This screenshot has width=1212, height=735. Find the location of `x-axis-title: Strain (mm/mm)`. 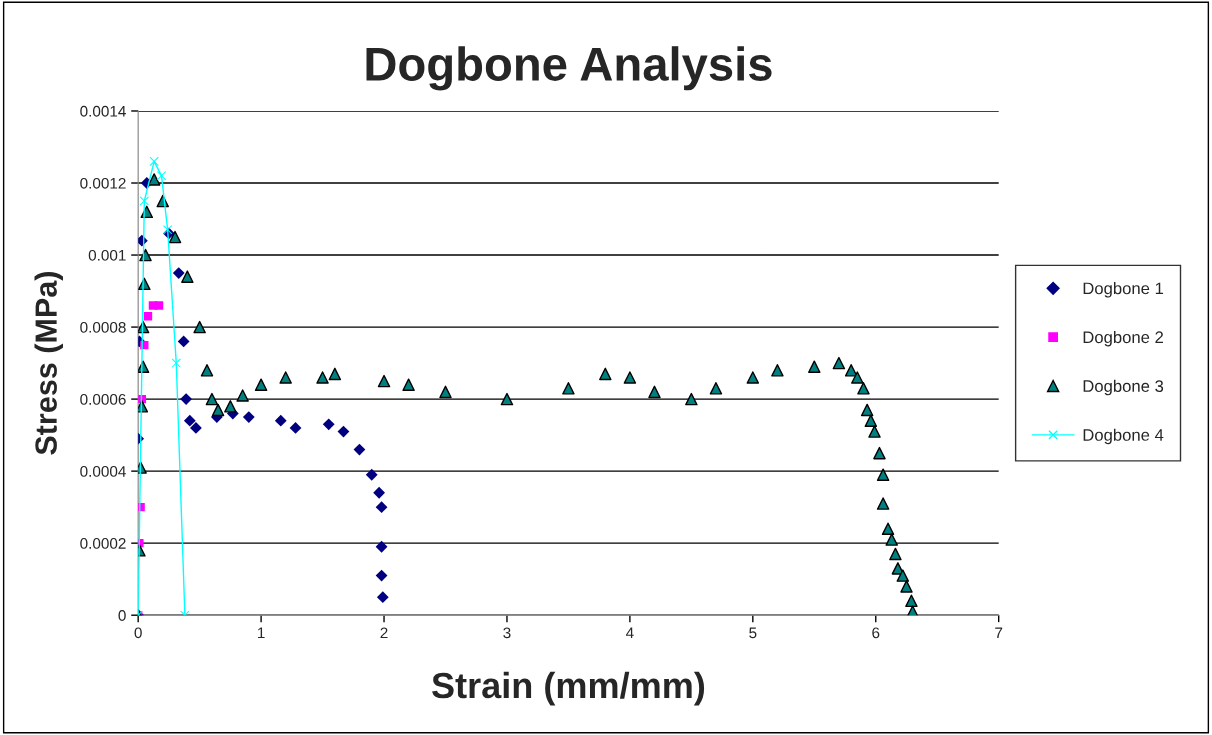

x-axis-title: Strain (mm/mm) is located at coordinates (568, 688).